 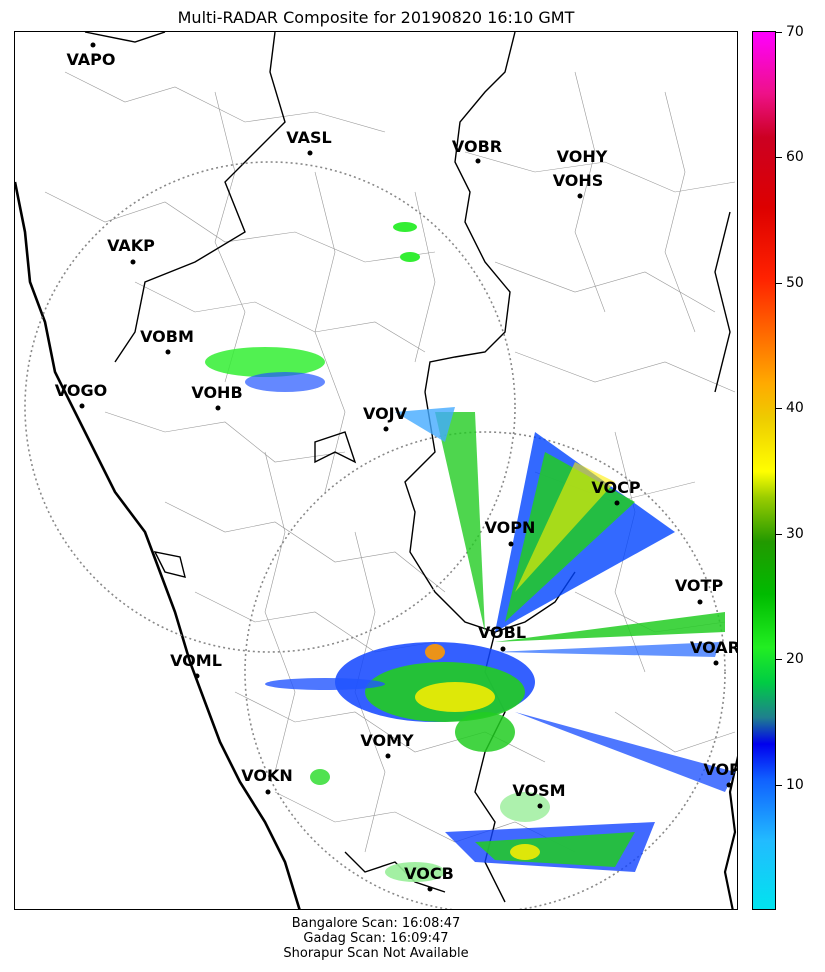 What do you see at coordinates (615, 487) in the screenshot?
I see `station-label-vocp: VOCP` at bounding box center [615, 487].